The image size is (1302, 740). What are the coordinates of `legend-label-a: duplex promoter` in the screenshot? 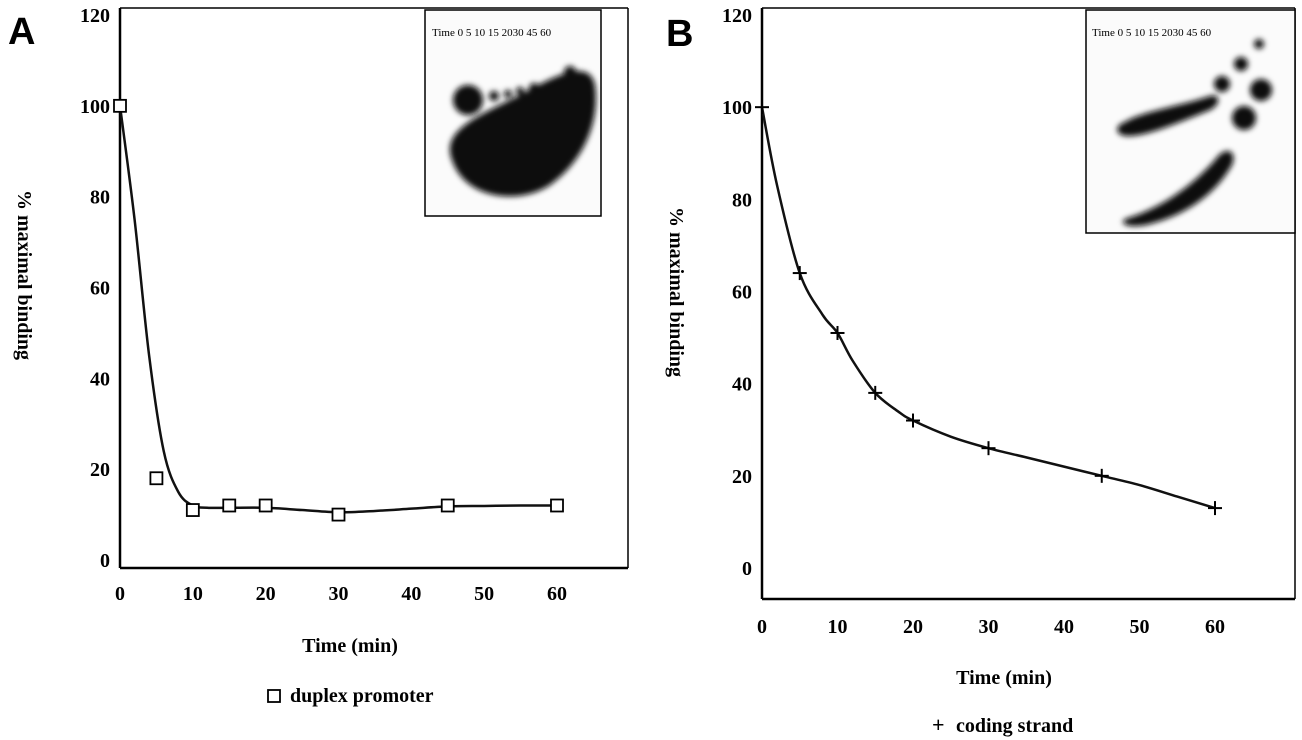 It's located at (362, 696).